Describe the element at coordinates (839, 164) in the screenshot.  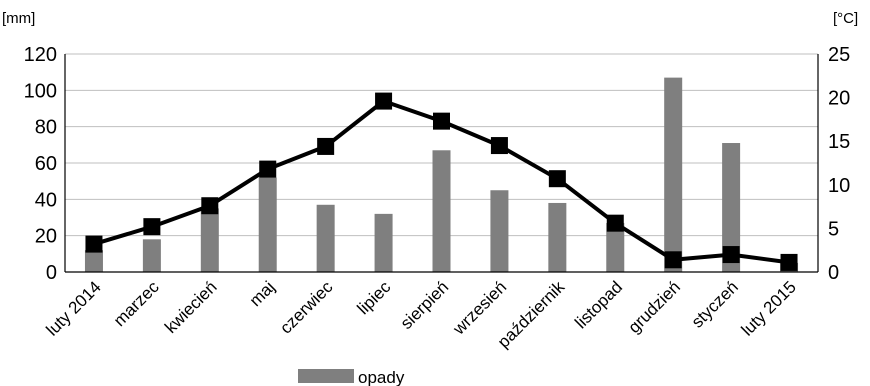
I see `right-axis-tick-labels: 0 5 10 15 20 25` at that location.